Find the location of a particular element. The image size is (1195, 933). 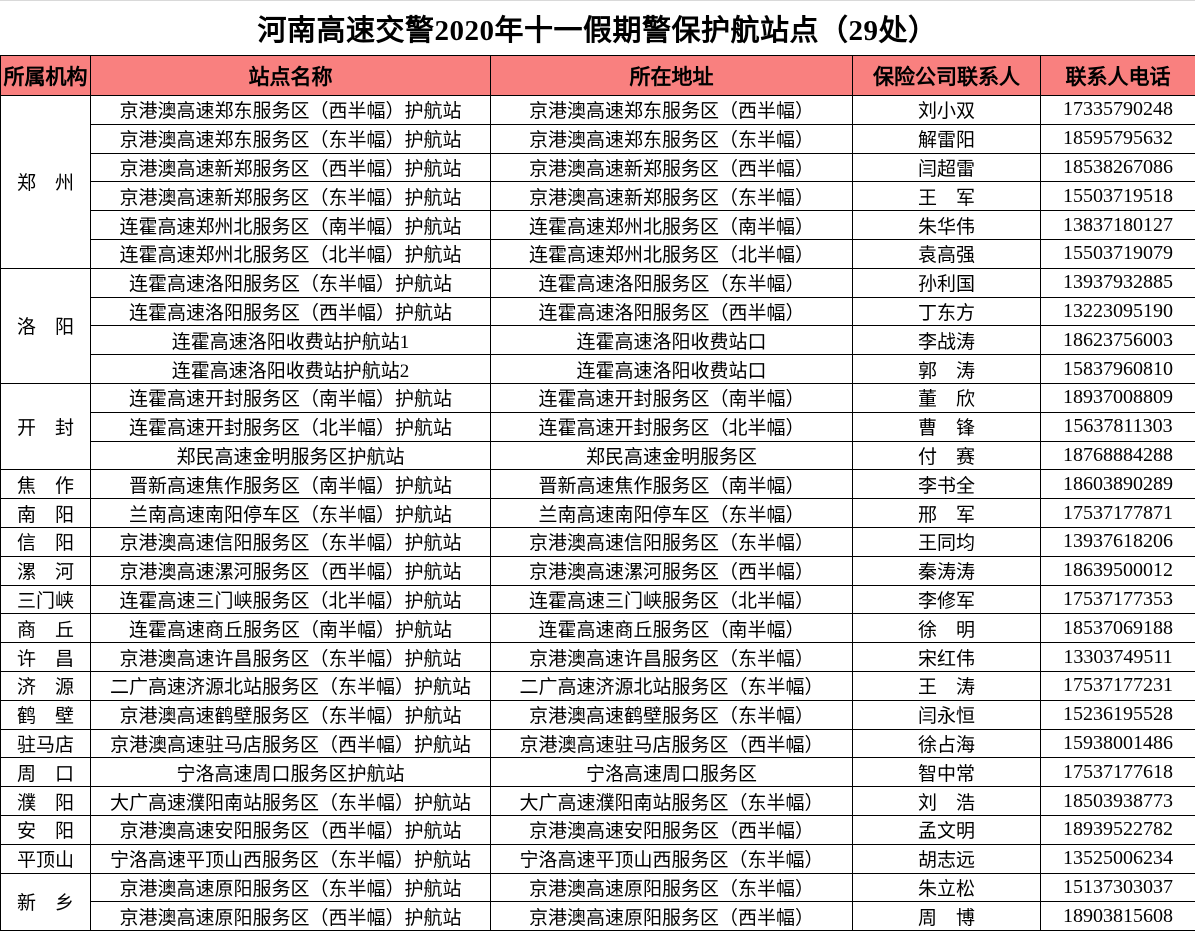

station-cell: 连霍高速洛阳服务区（西半幅）护航站 is located at coordinates (290, 311).